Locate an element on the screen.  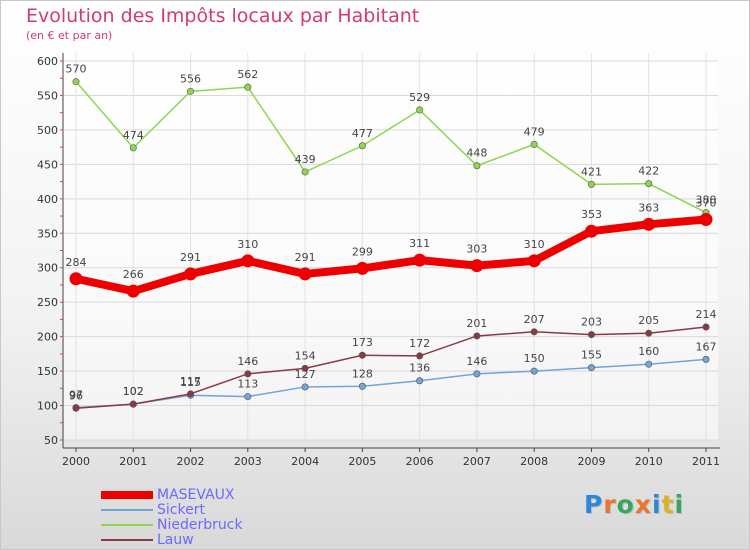
data-label-niederbruck: 422 is located at coordinates (648, 171).